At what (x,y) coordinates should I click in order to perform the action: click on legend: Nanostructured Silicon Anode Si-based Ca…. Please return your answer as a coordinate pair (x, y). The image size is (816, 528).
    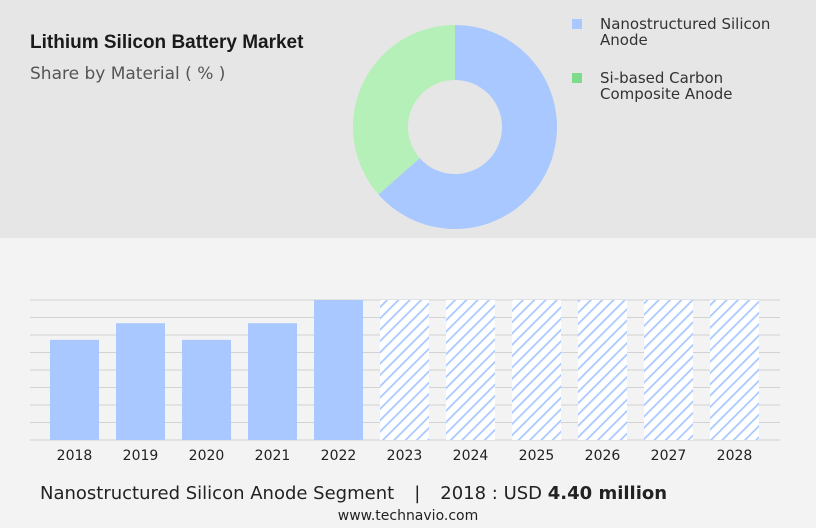
    Looking at the image, I should click on (687, 70).